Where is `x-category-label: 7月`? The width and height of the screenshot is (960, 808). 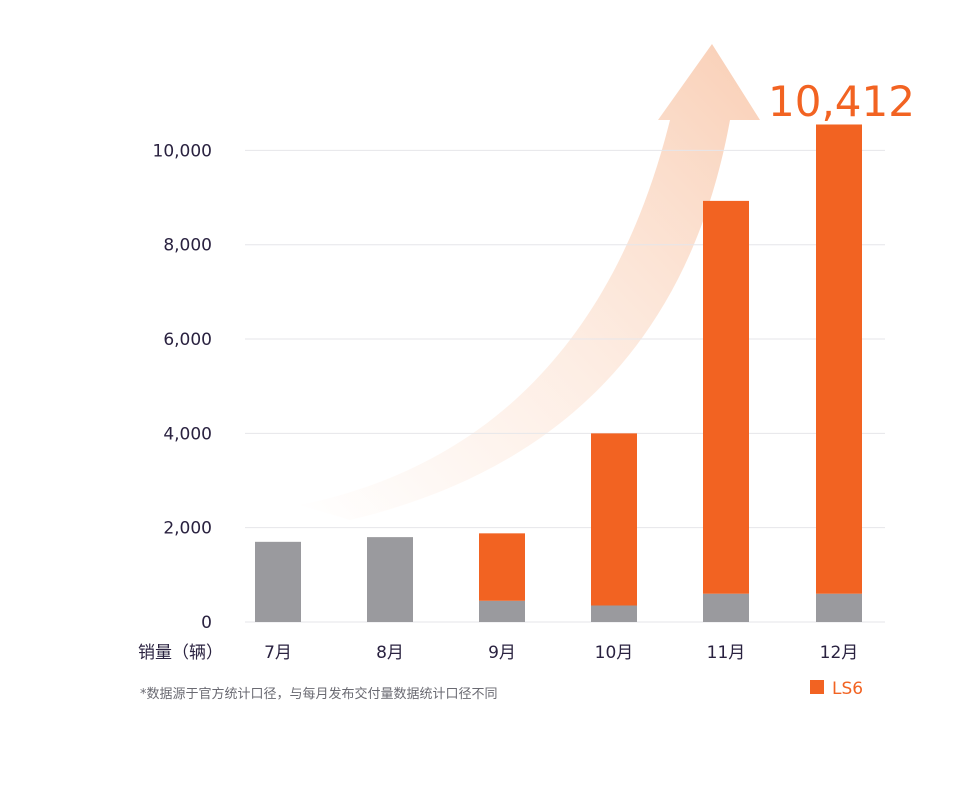 x-category-label: 7月 is located at coordinates (278, 653).